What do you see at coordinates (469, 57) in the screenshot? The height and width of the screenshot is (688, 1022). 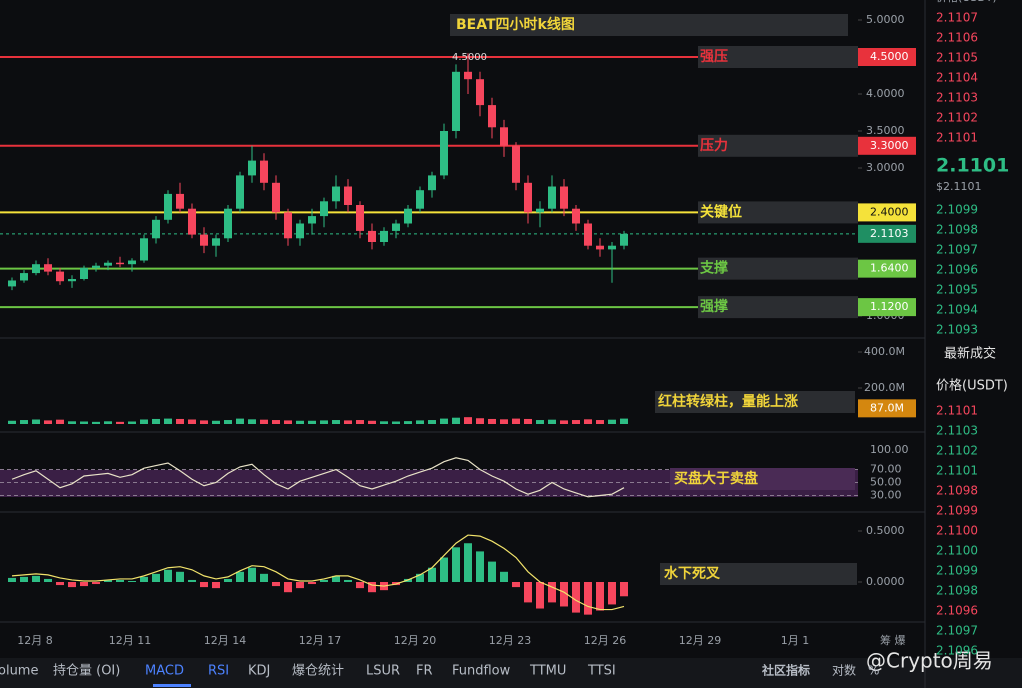 I see `peak-label: 4.5000` at bounding box center [469, 57].